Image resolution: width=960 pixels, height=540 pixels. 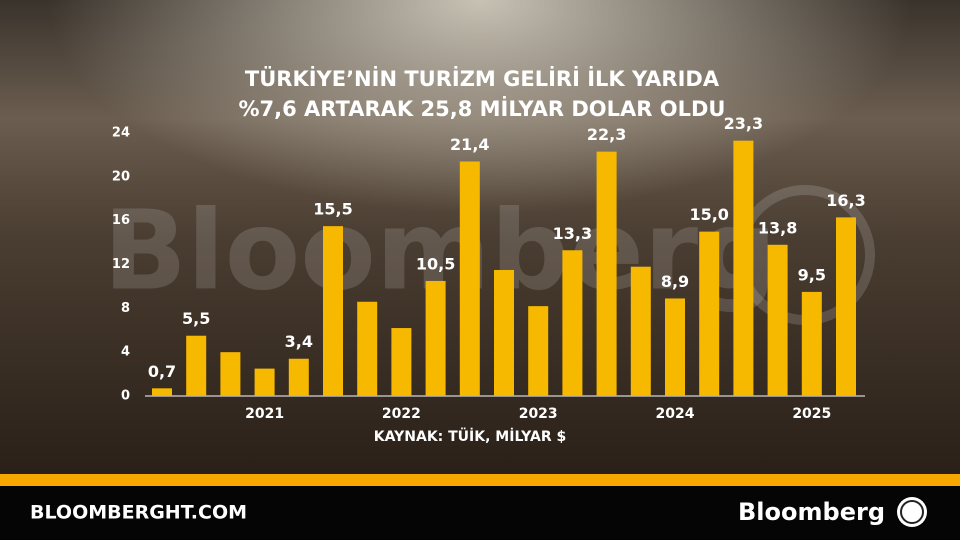 What do you see at coordinates (811, 414) in the screenshot?
I see `x-tick-label: 2025` at bounding box center [811, 414].